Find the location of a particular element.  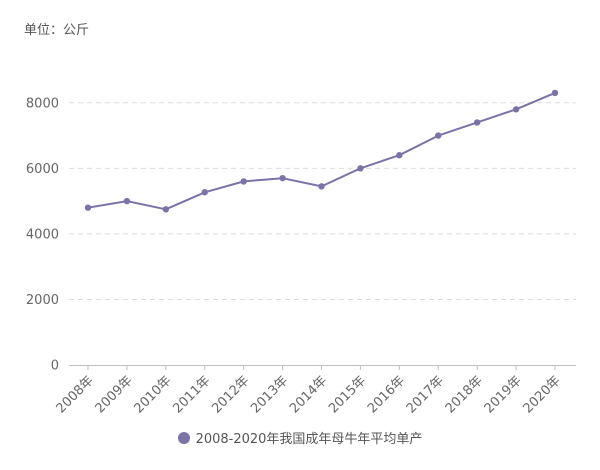

y-tick-label: 8000 is located at coordinates (42, 103).